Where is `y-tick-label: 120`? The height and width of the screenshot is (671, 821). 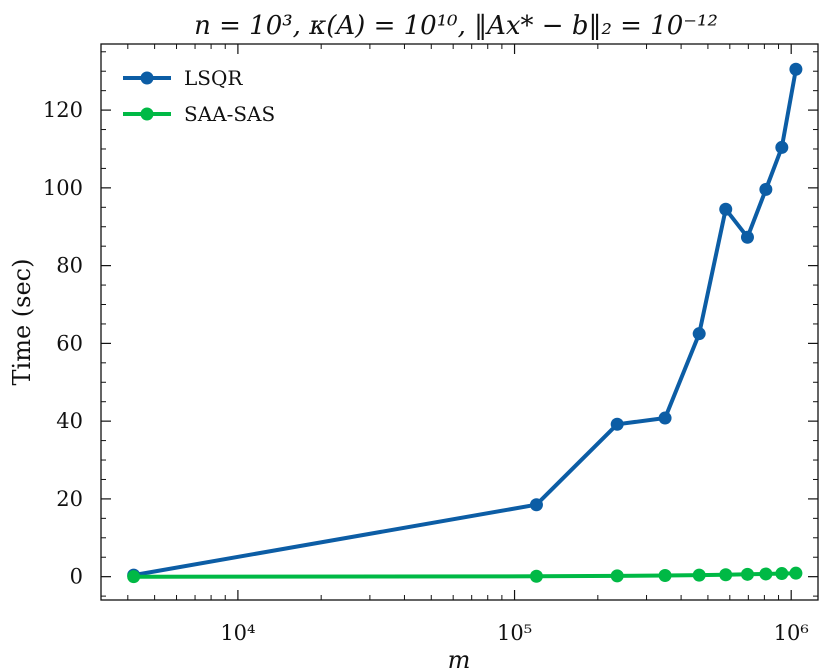 y-tick-label: 120 is located at coordinates (63, 110).